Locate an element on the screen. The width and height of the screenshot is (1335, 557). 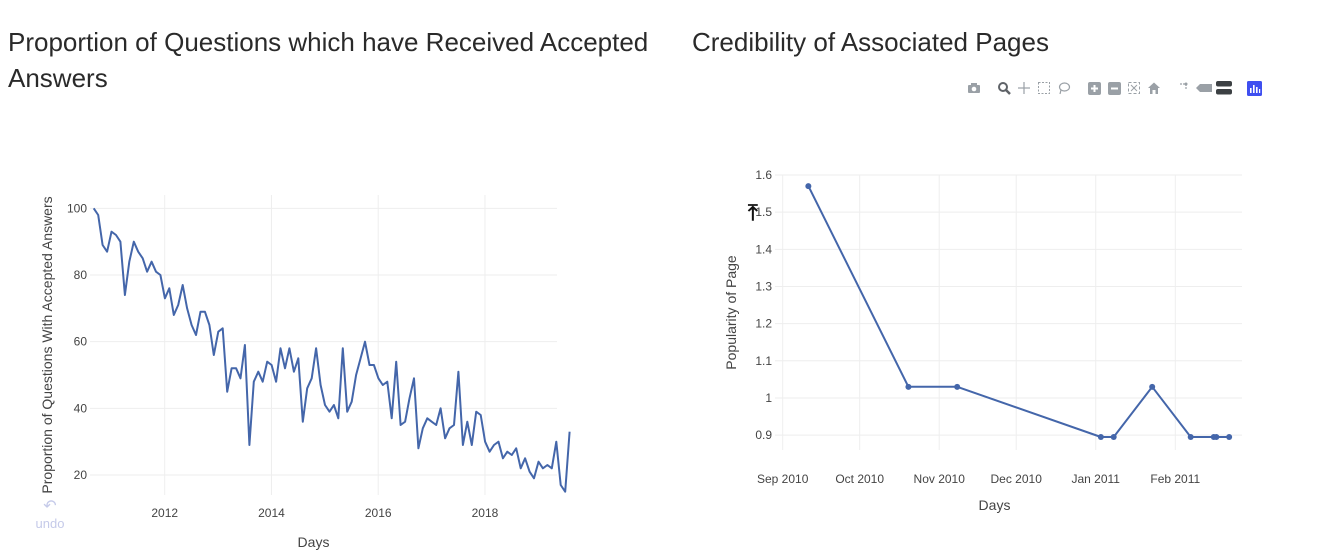
undo-button: ↶ undo is located at coordinates (50, 514).